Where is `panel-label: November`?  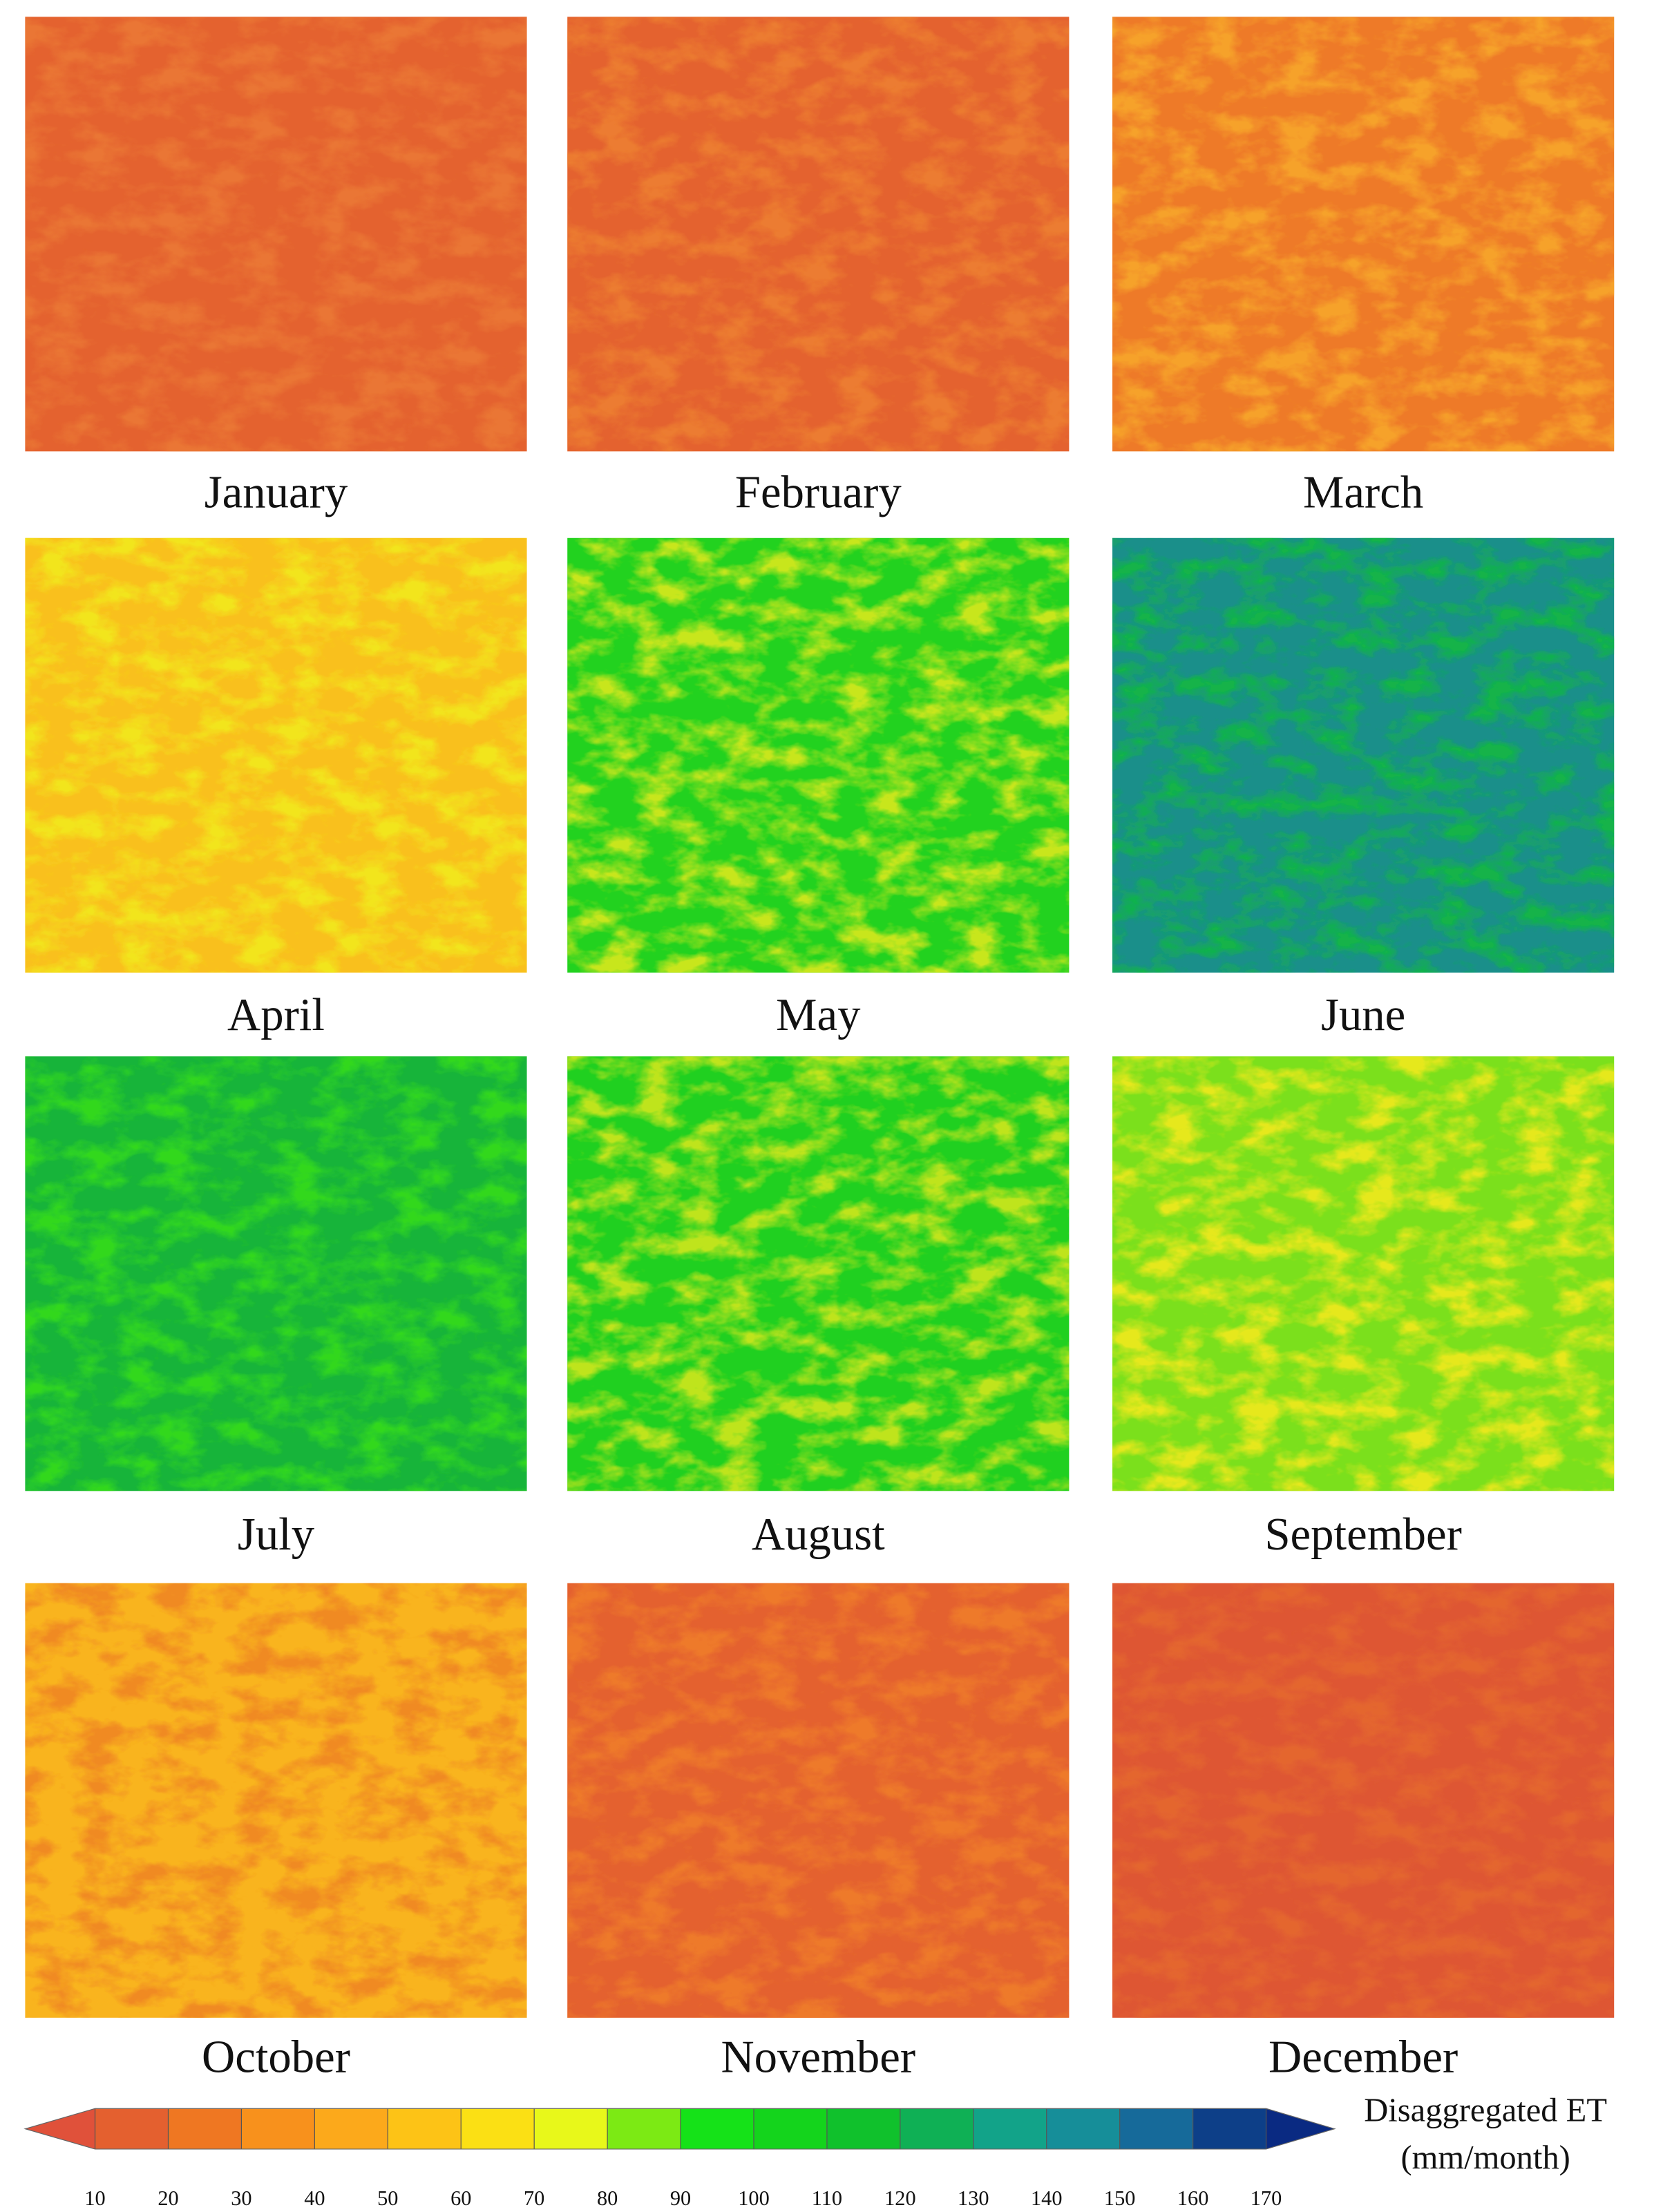
panel-label: November is located at coordinates (818, 2057).